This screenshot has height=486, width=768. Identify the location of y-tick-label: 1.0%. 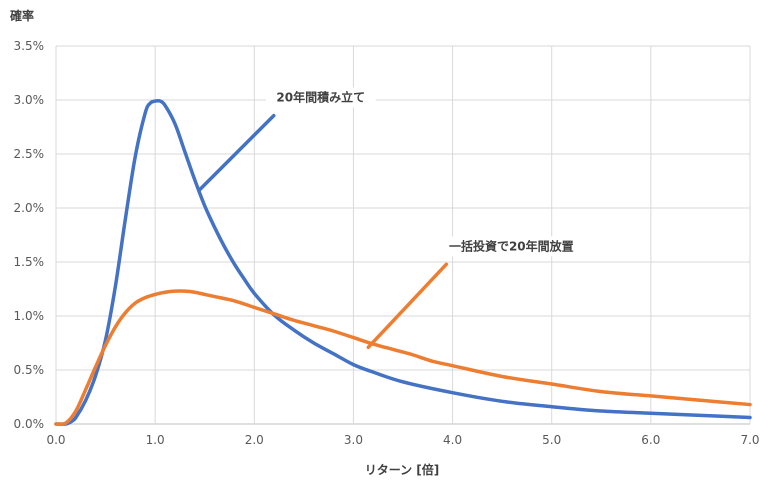
(29, 316).